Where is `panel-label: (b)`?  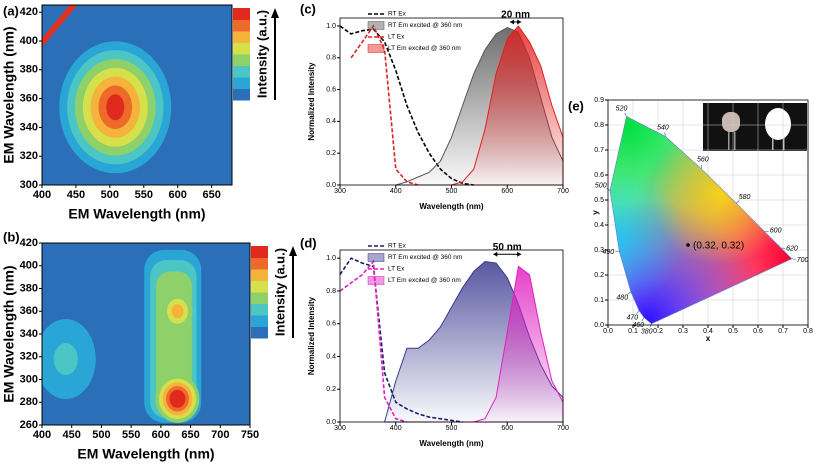 panel-label: (b) is located at coordinates (11, 236).